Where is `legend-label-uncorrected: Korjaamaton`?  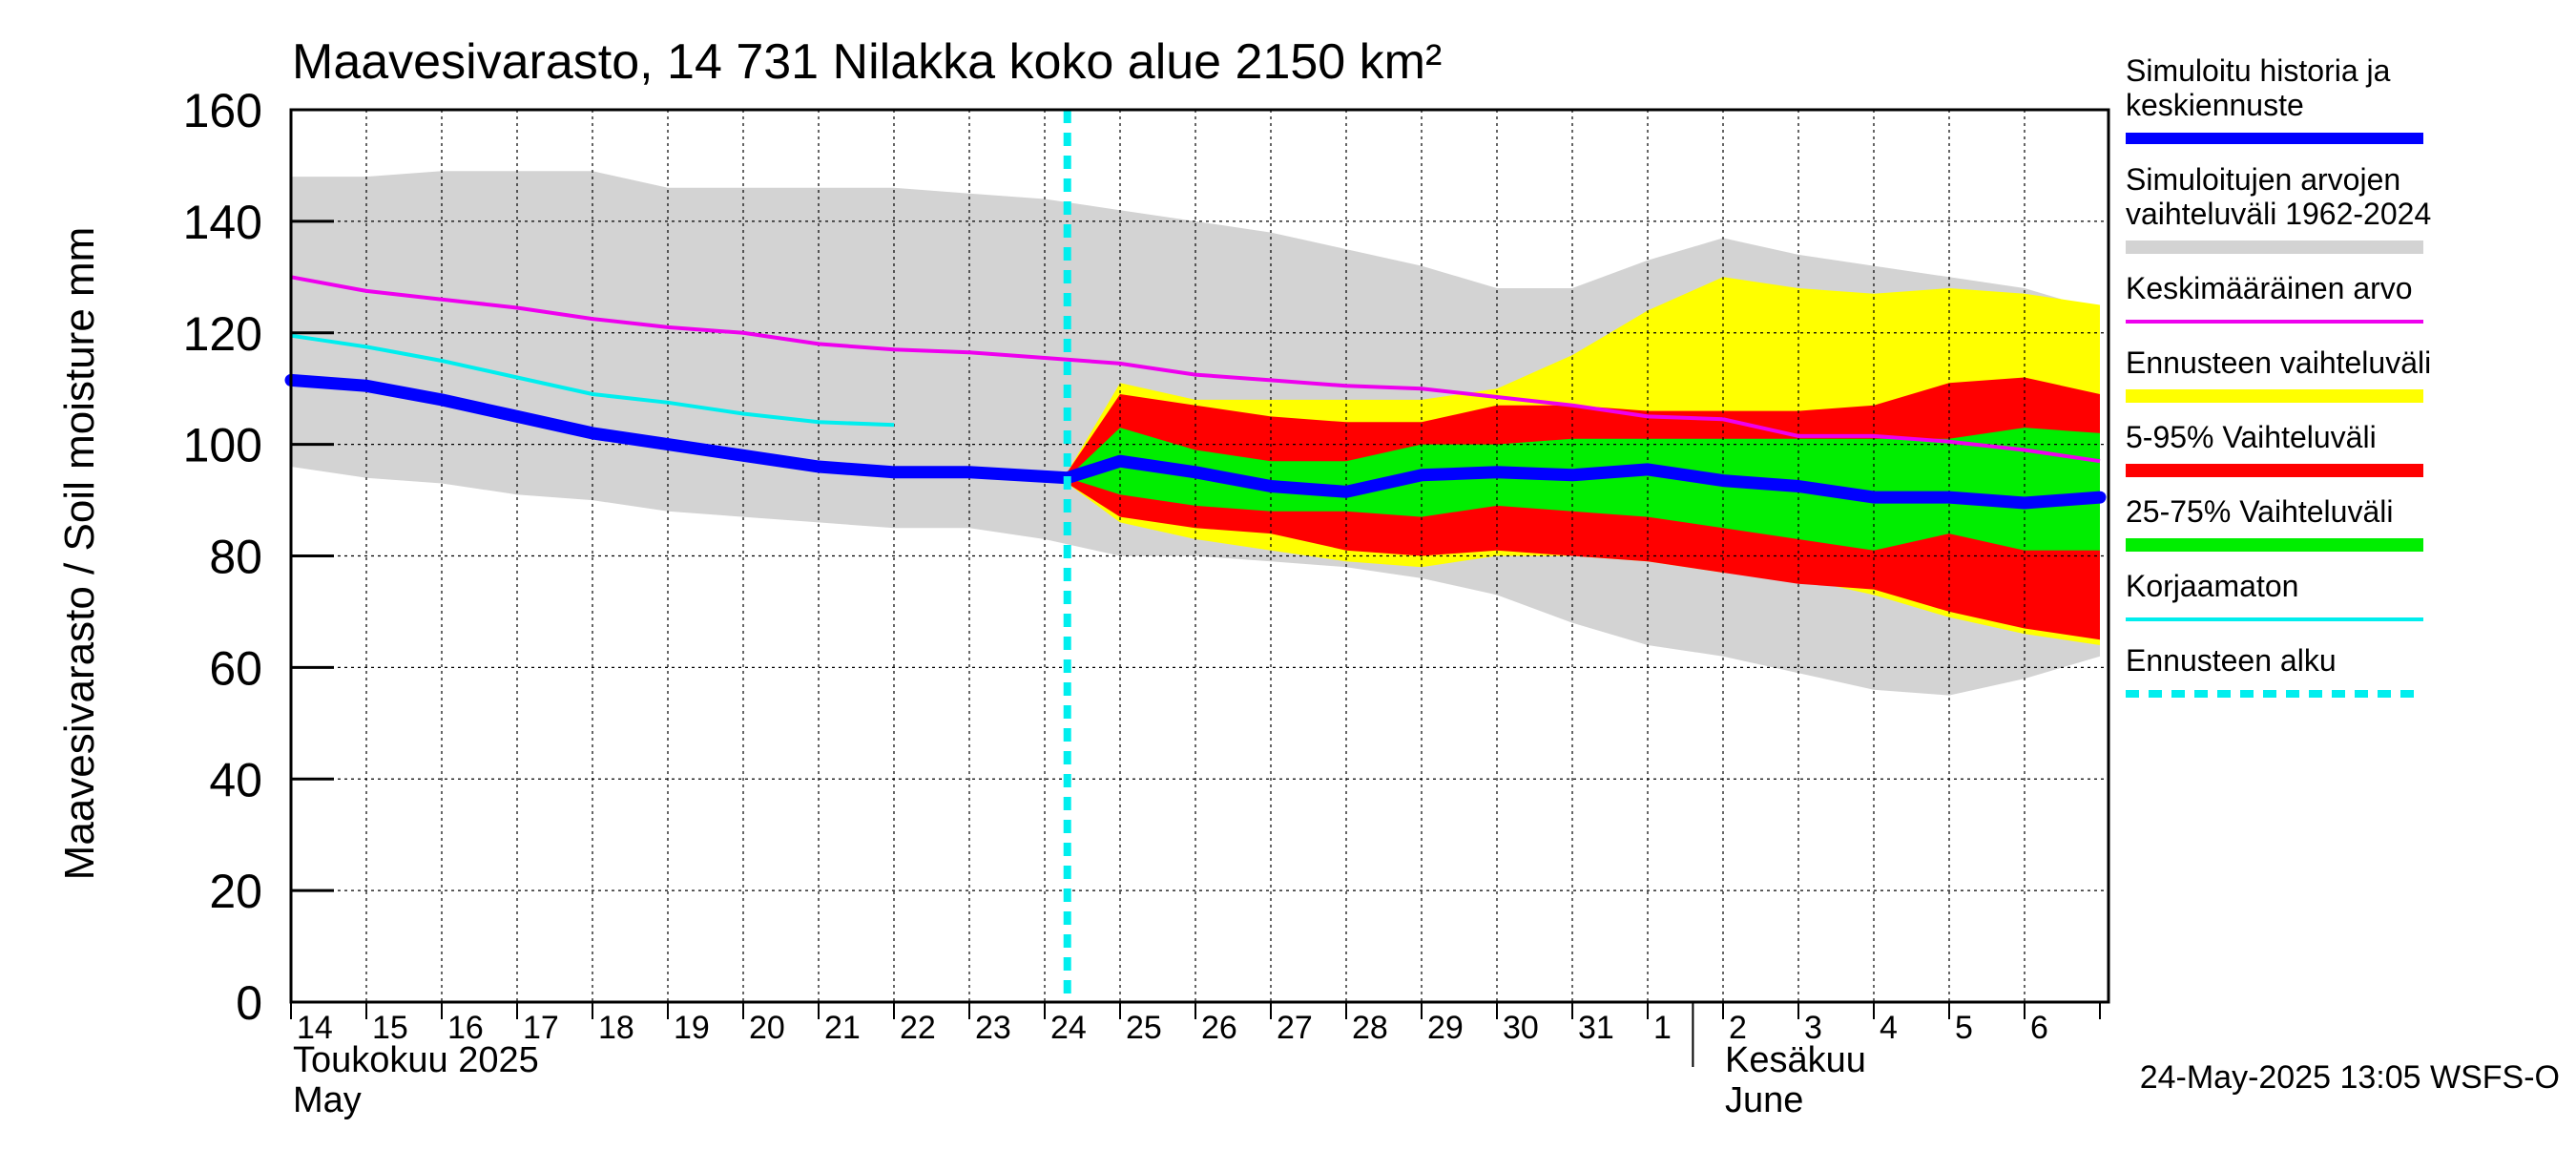
legend-label-uncorrected: Korjaamaton is located at coordinates (2212, 586).